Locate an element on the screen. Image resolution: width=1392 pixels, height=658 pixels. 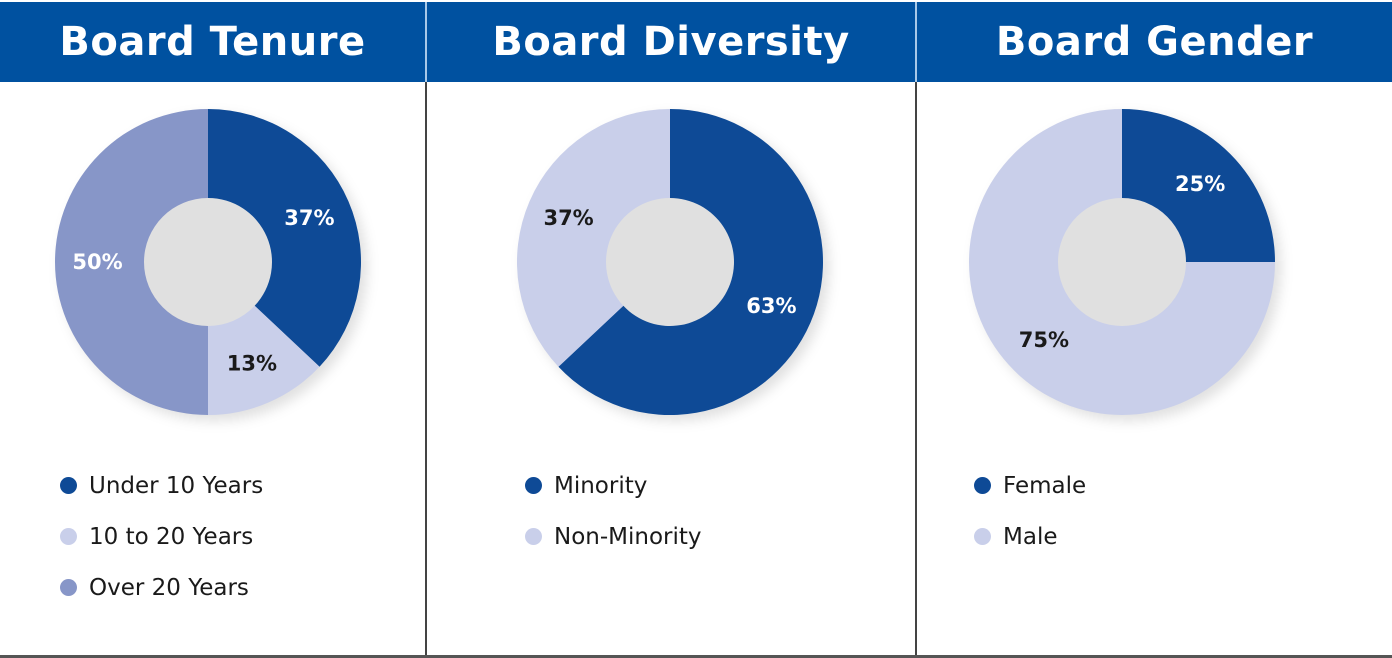
data-label-minority: 63% is located at coordinates (771, 306).